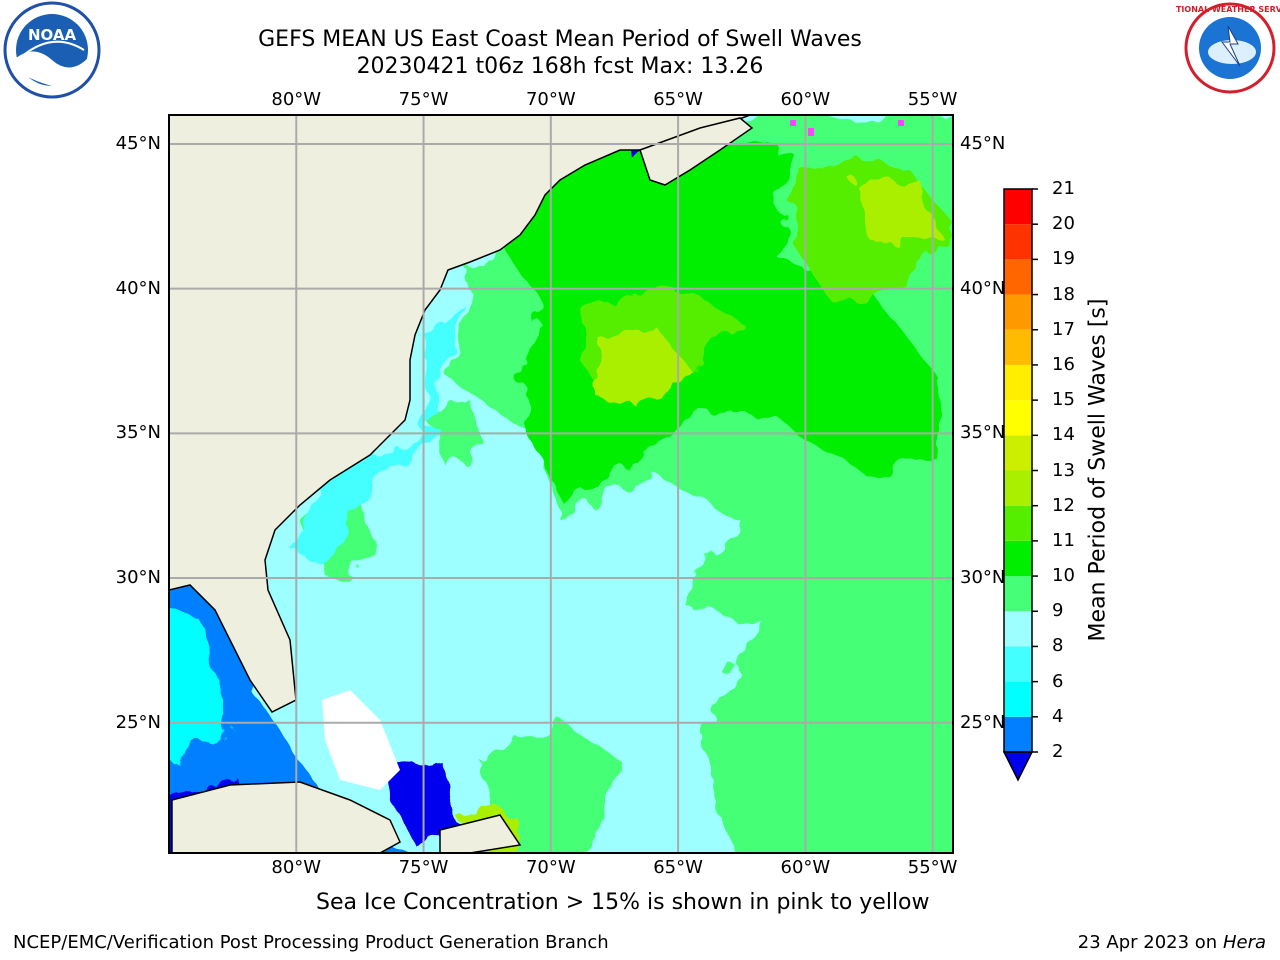 The width and height of the screenshot is (1280, 960). I want to click on date-line: 23 Apr 2023 on Hera, so click(1172, 942).